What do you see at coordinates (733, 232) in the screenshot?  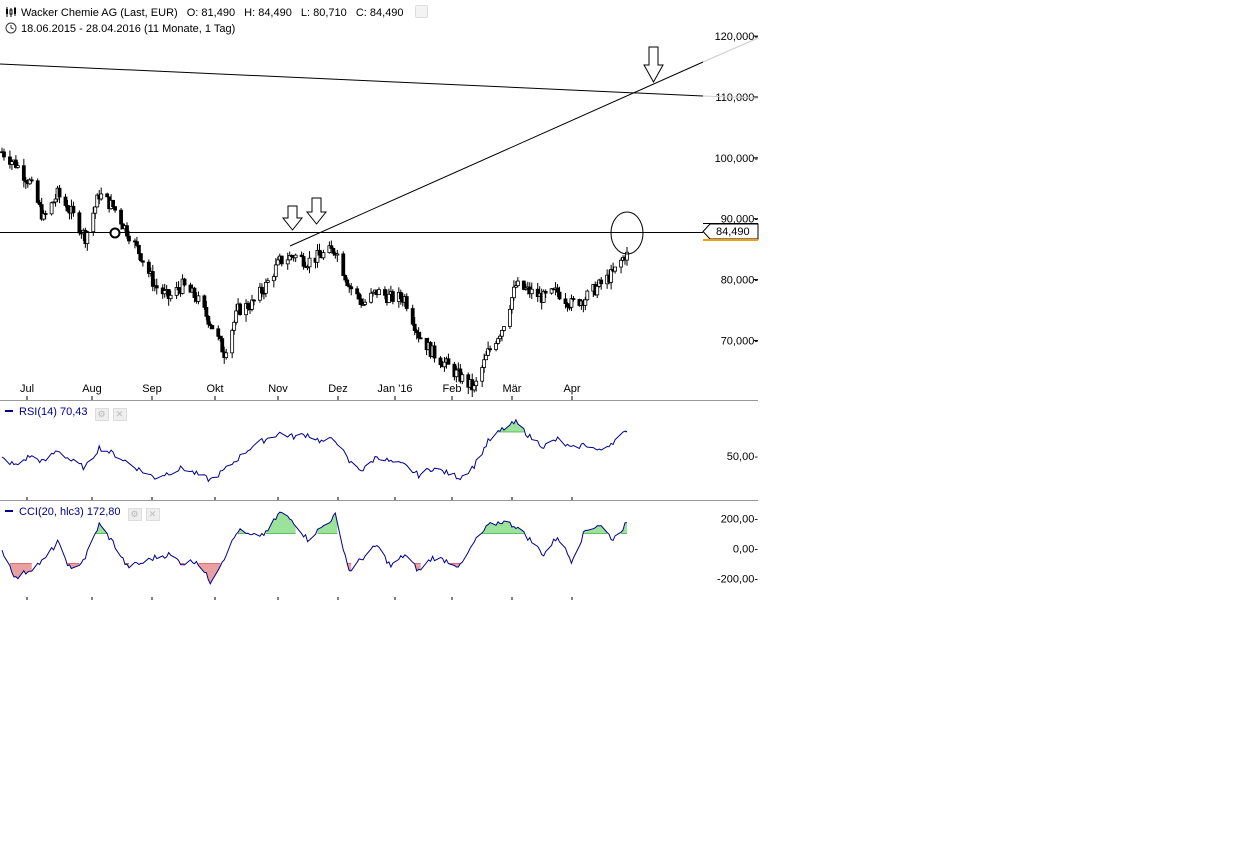 I see `last-price-label: 84,490` at bounding box center [733, 232].